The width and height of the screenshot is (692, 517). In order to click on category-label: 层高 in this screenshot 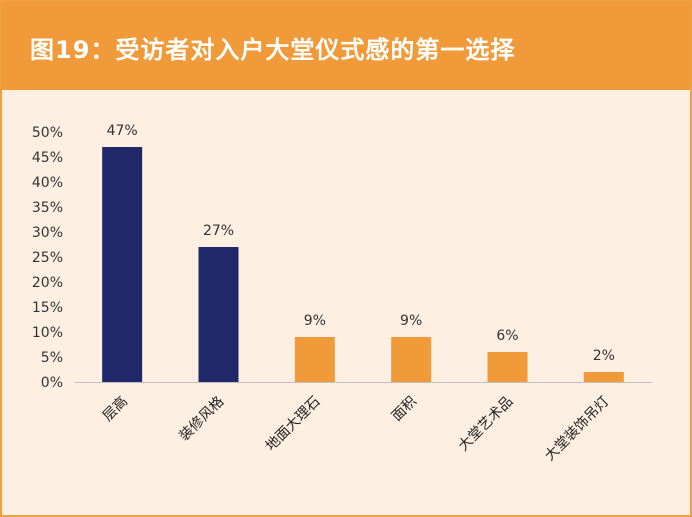, I will do `click(115, 409)`.